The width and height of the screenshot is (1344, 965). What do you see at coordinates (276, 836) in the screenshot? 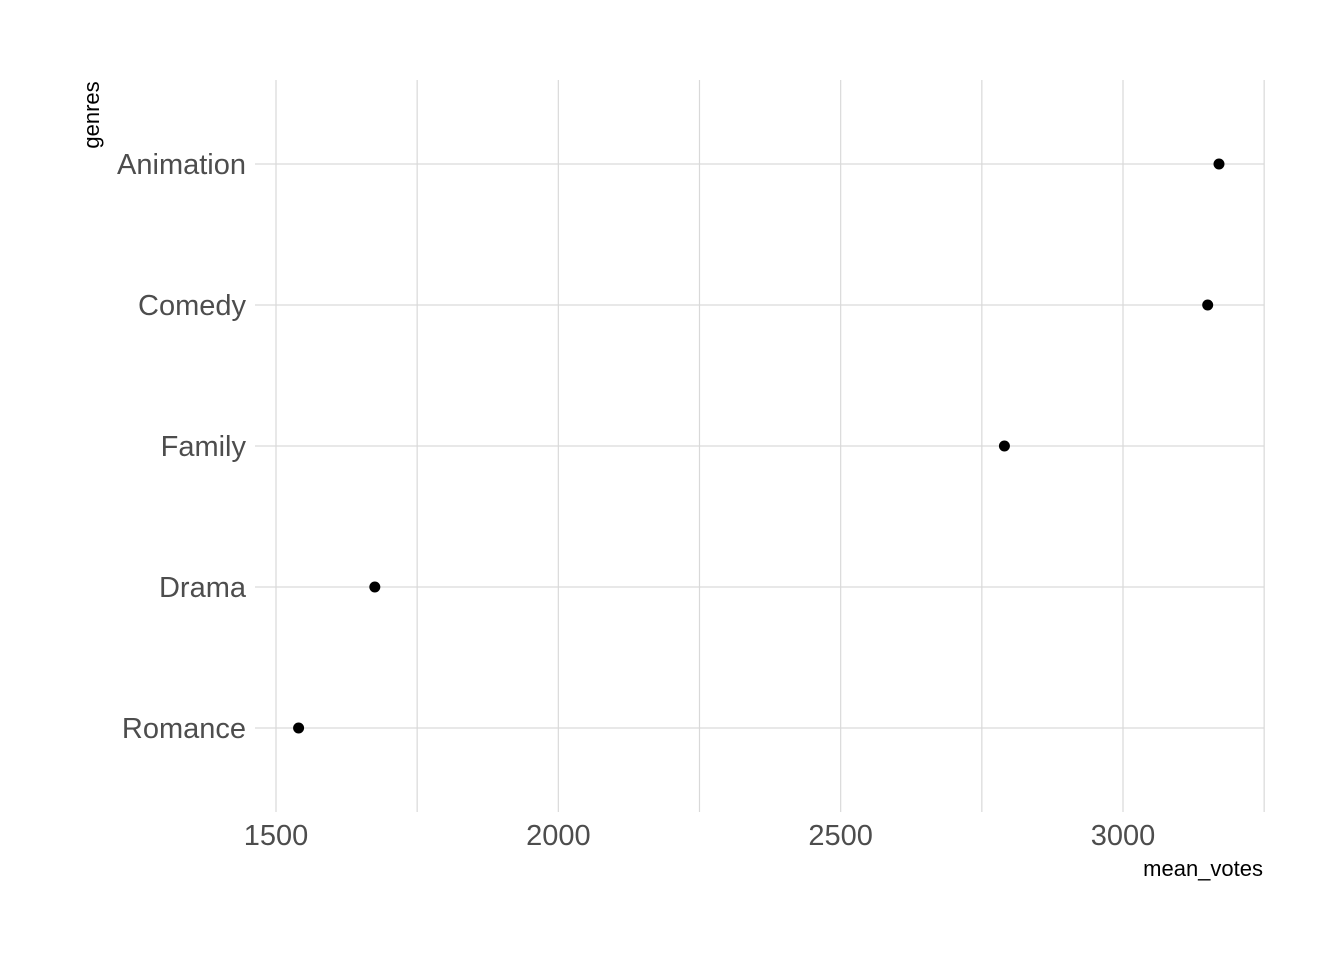
I see `x-tick-label: 1500` at bounding box center [276, 836].